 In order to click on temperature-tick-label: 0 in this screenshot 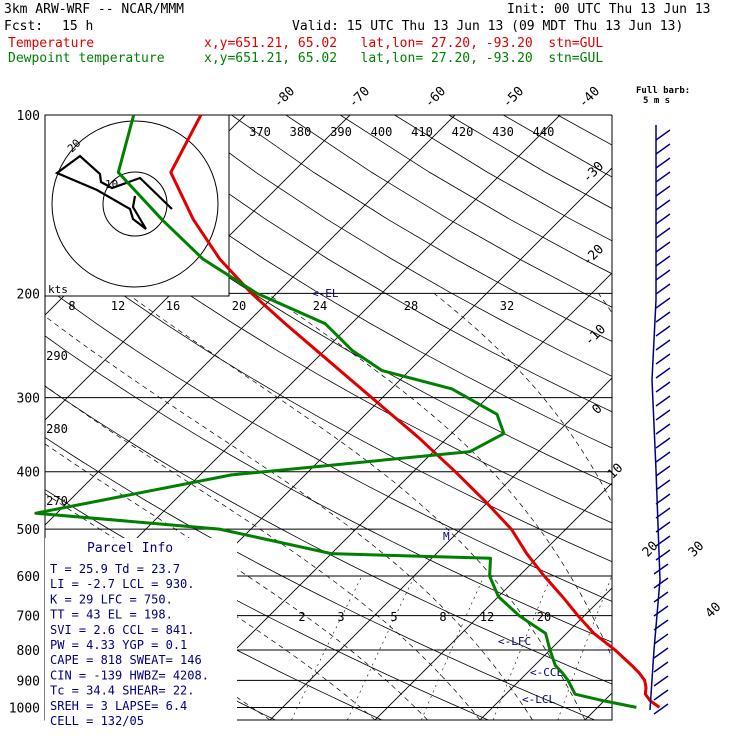, I will do `click(597, 409)`.